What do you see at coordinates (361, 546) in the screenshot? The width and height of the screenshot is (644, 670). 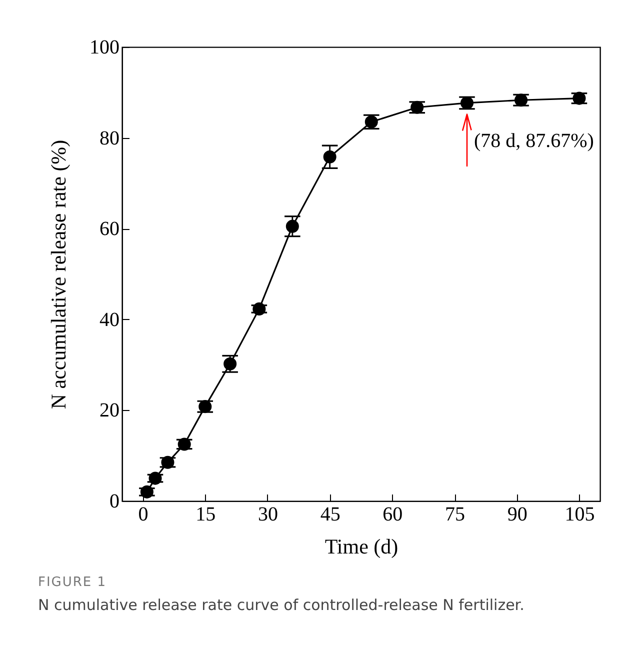 I see `x-axis-title: Time (d)` at bounding box center [361, 546].